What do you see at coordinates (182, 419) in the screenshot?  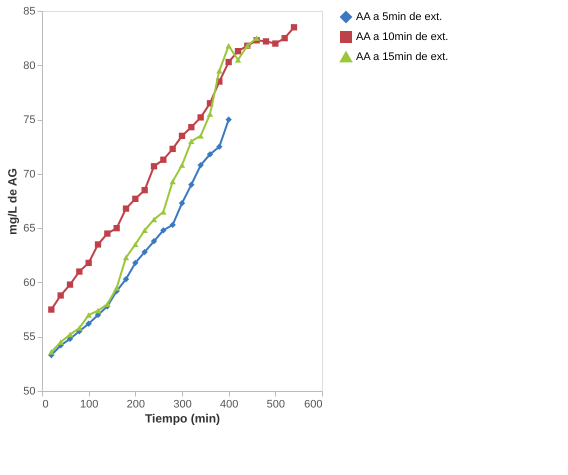 I see `x-axis-title: Tiempo (min)` at bounding box center [182, 419].